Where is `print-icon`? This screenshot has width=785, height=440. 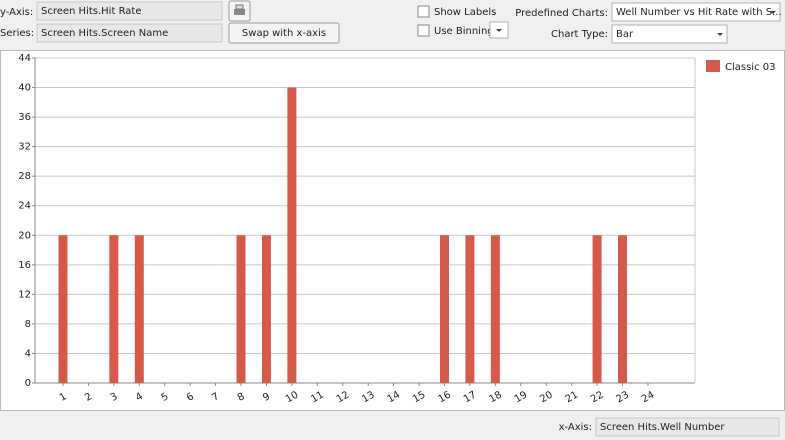
print-icon is located at coordinates (239, 12).